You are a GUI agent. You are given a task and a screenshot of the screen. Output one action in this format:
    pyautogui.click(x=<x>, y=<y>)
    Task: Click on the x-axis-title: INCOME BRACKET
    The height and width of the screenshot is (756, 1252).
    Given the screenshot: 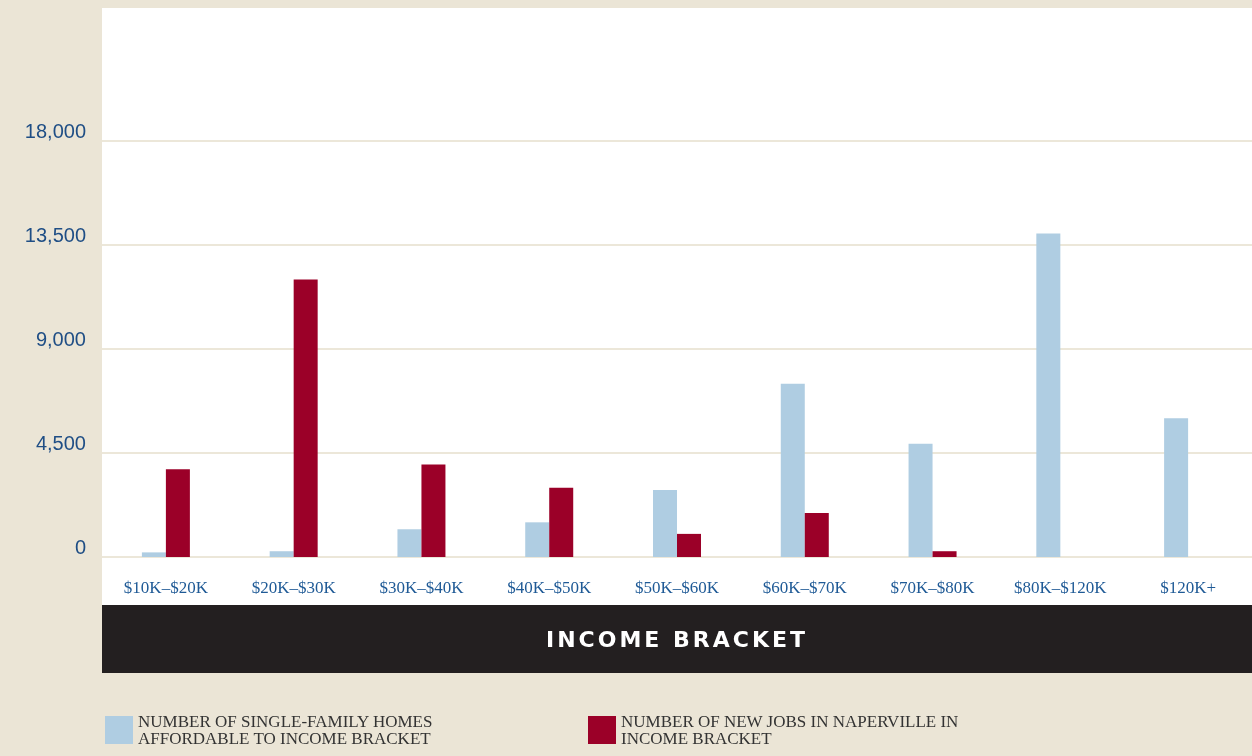 What is the action you would take?
    pyautogui.click(x=677, y=639)
    